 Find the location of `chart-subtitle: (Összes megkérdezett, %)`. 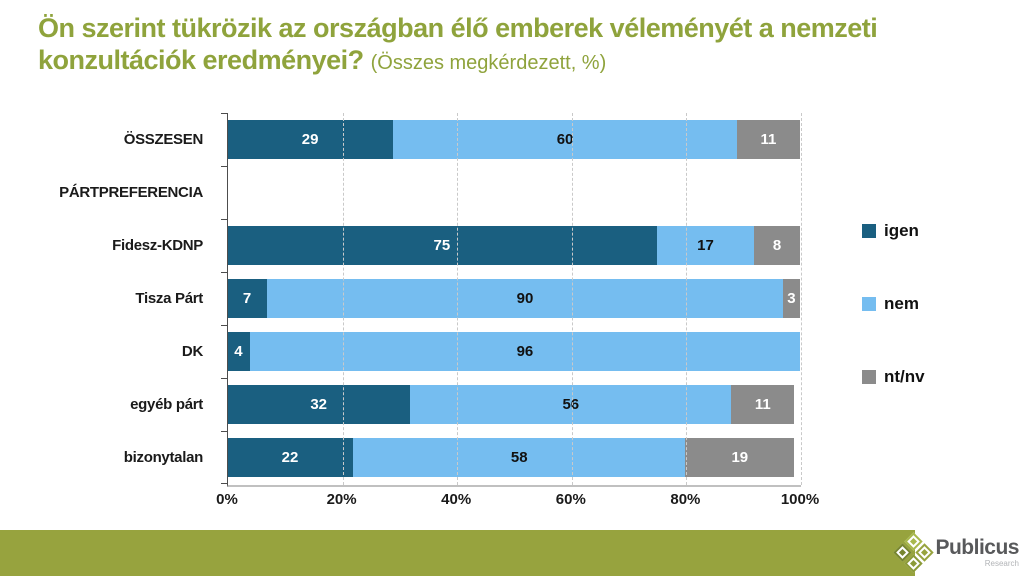

chart-subtitle: (Összes megkérdezett, %) is located at coordinates (488, 63).